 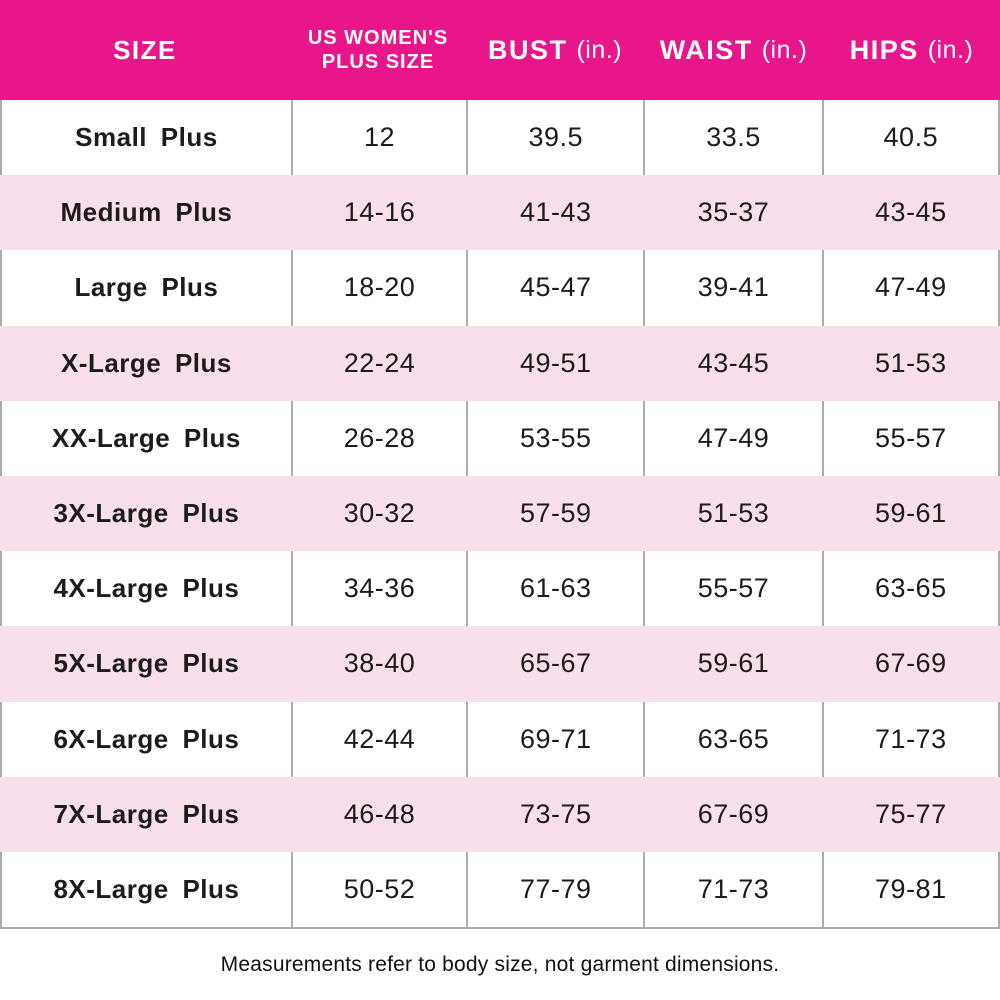 I want to click on measurement-cell: 50-52, so click(x=378, y=889).